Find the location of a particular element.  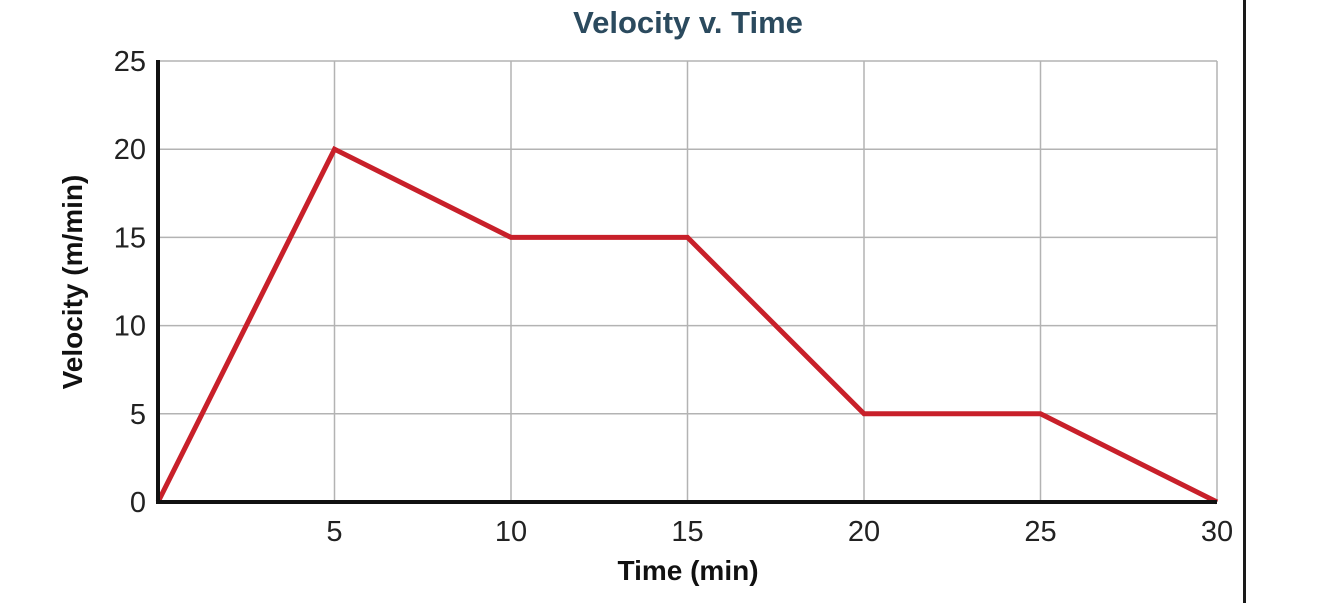

chart-title: Velocity v. Time is located at coordinates (688, 22).